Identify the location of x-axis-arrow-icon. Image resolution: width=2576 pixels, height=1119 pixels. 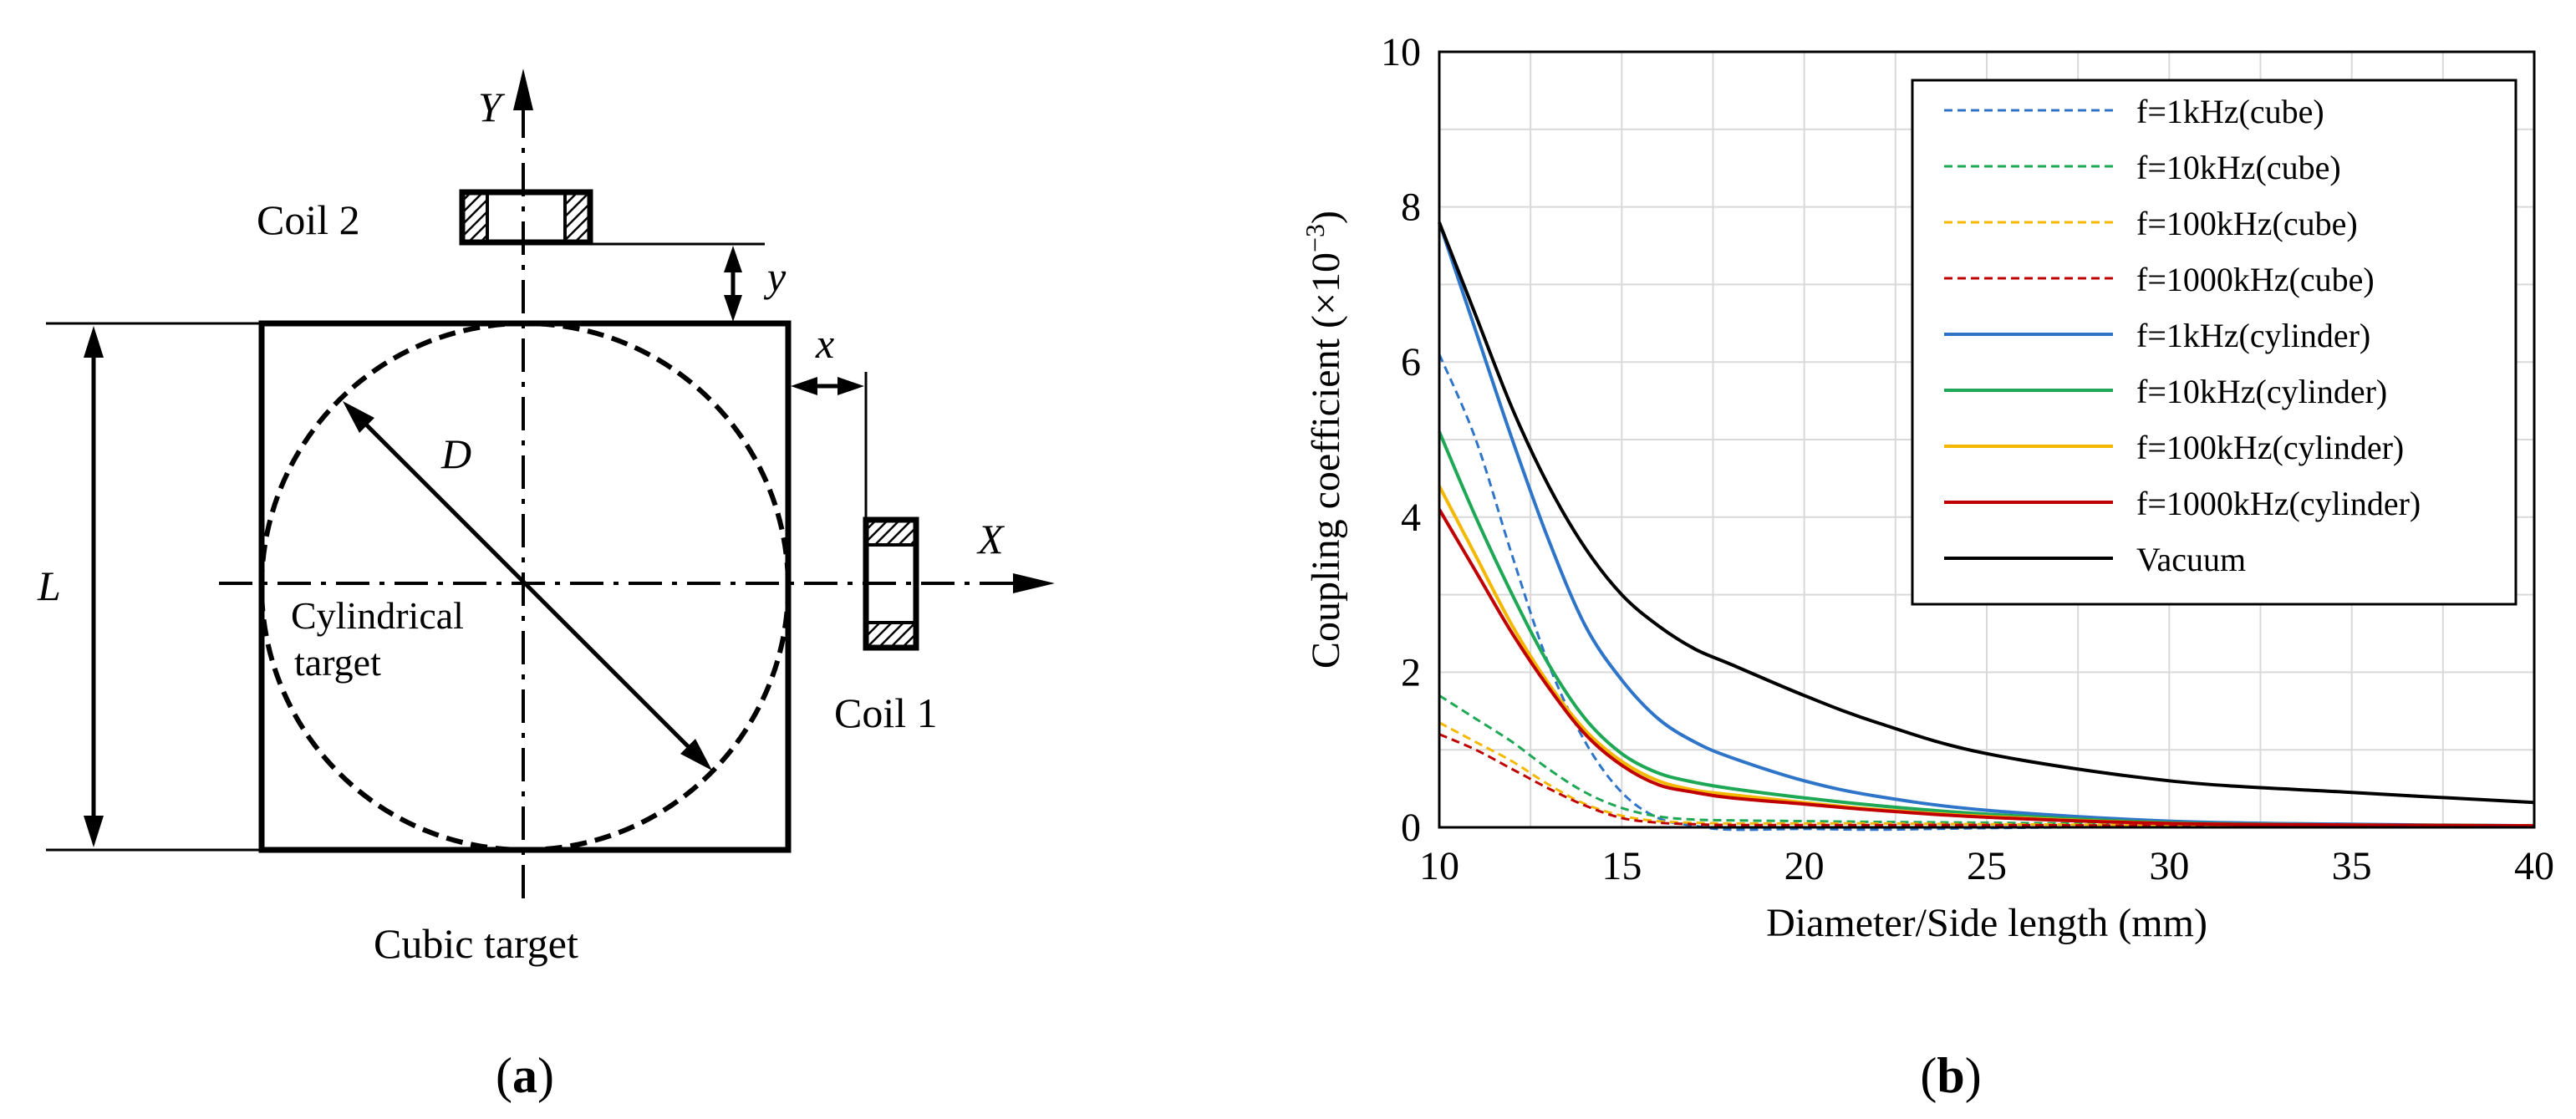
(1034, 583).